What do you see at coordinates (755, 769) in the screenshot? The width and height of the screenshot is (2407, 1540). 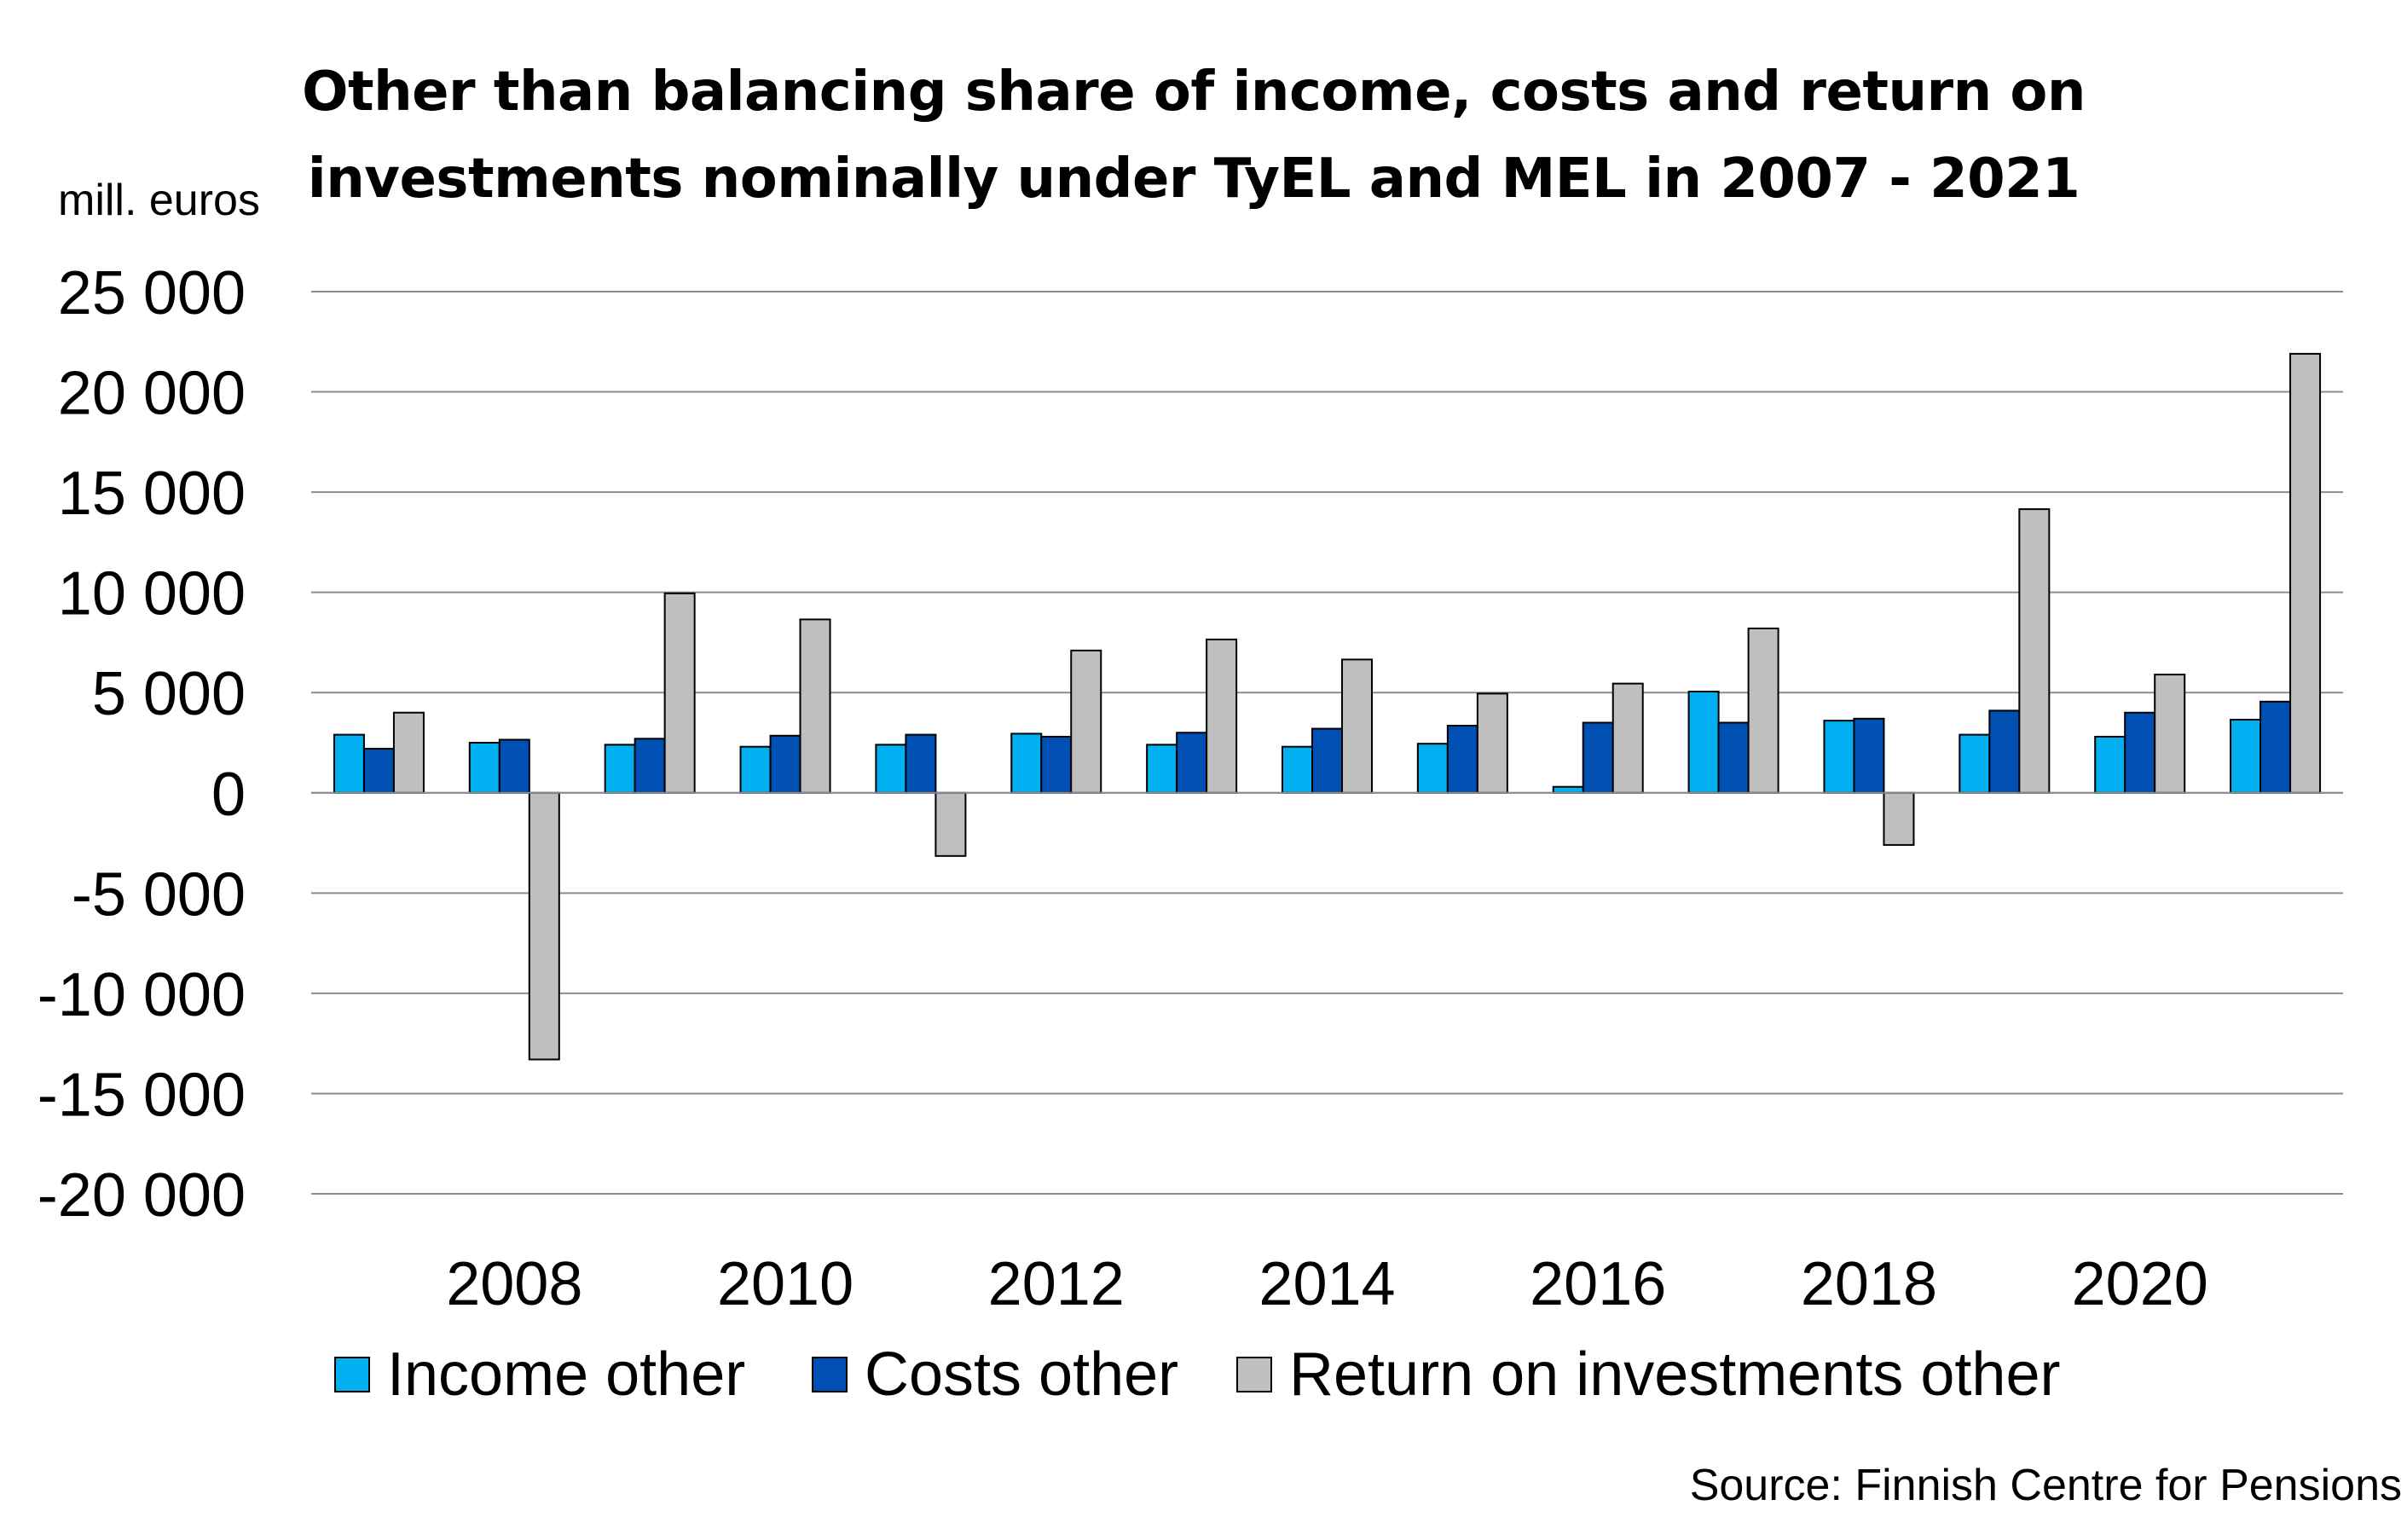 I see `bar-income-2010` at bounding box center [755, 769].